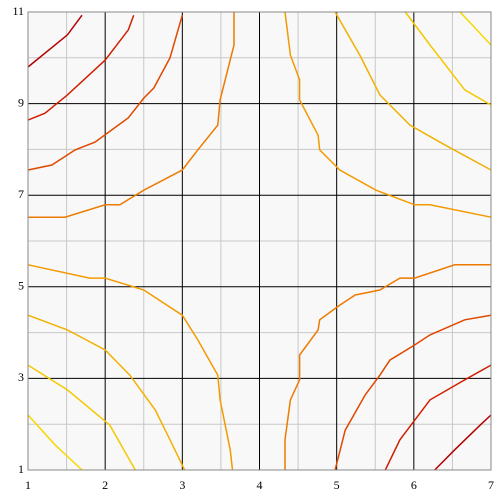 This screenshot has height=500, width=500. I want to click on y-tick-label: 3, so click(21, 377).